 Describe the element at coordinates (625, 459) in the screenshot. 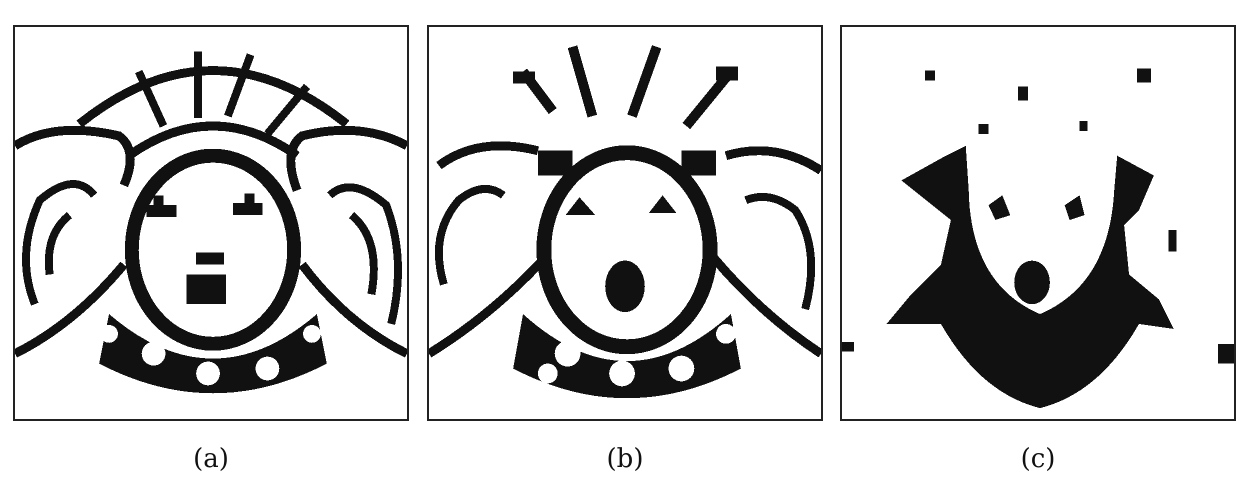

I see `caption-b: (b)` at that location.